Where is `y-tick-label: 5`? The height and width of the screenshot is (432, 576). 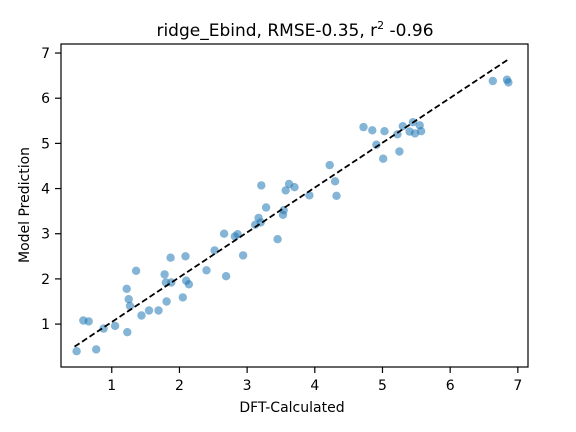
y-tick-label: 5 is located at coordinates (45, 144).